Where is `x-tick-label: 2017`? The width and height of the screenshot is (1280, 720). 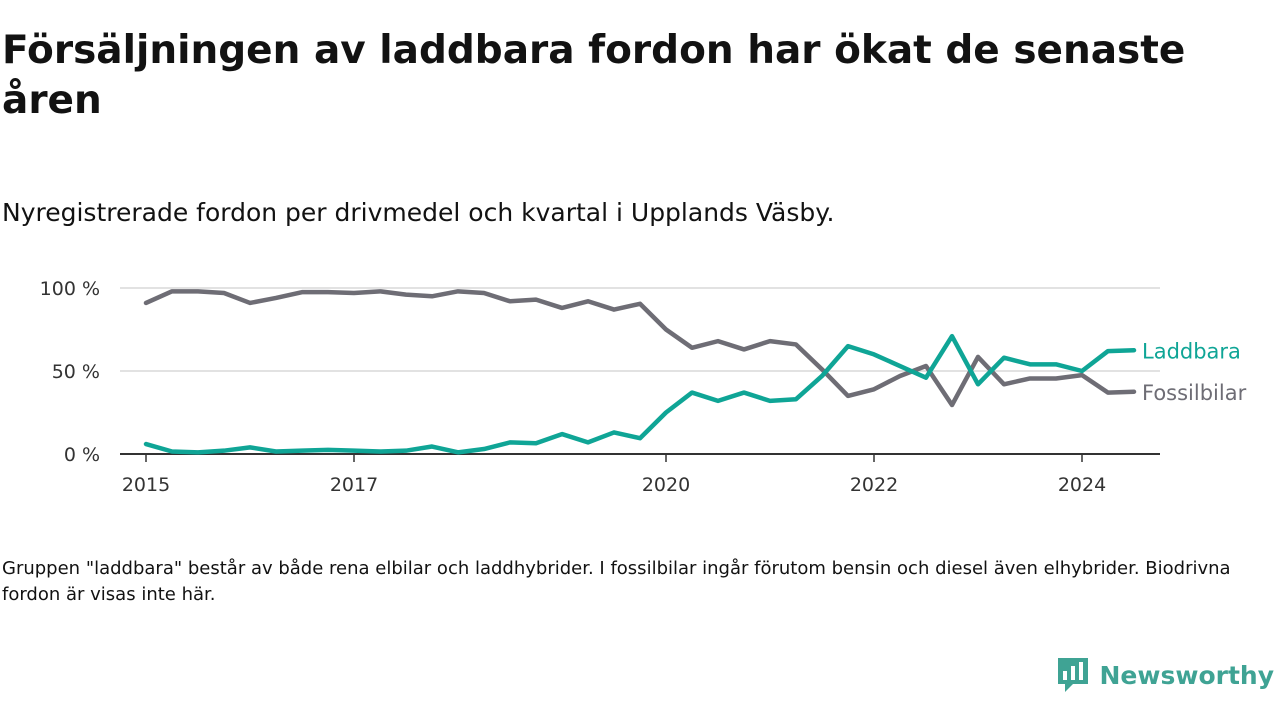
x-tick-label: 2017 is located at coordinates (354, 485).